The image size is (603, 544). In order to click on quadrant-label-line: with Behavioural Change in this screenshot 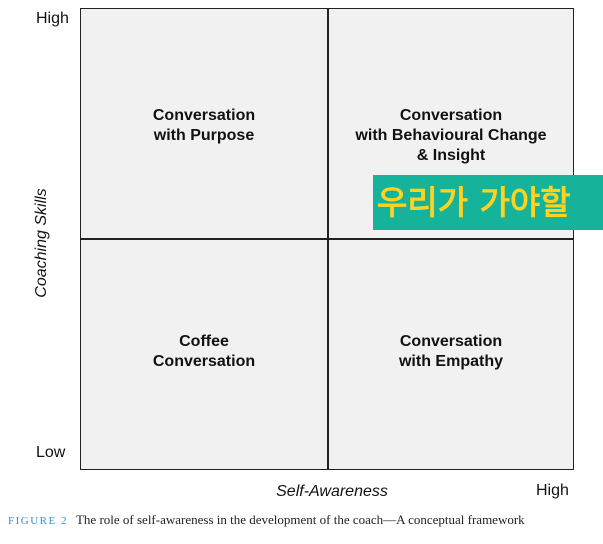, I will do `click(451, 135)`.